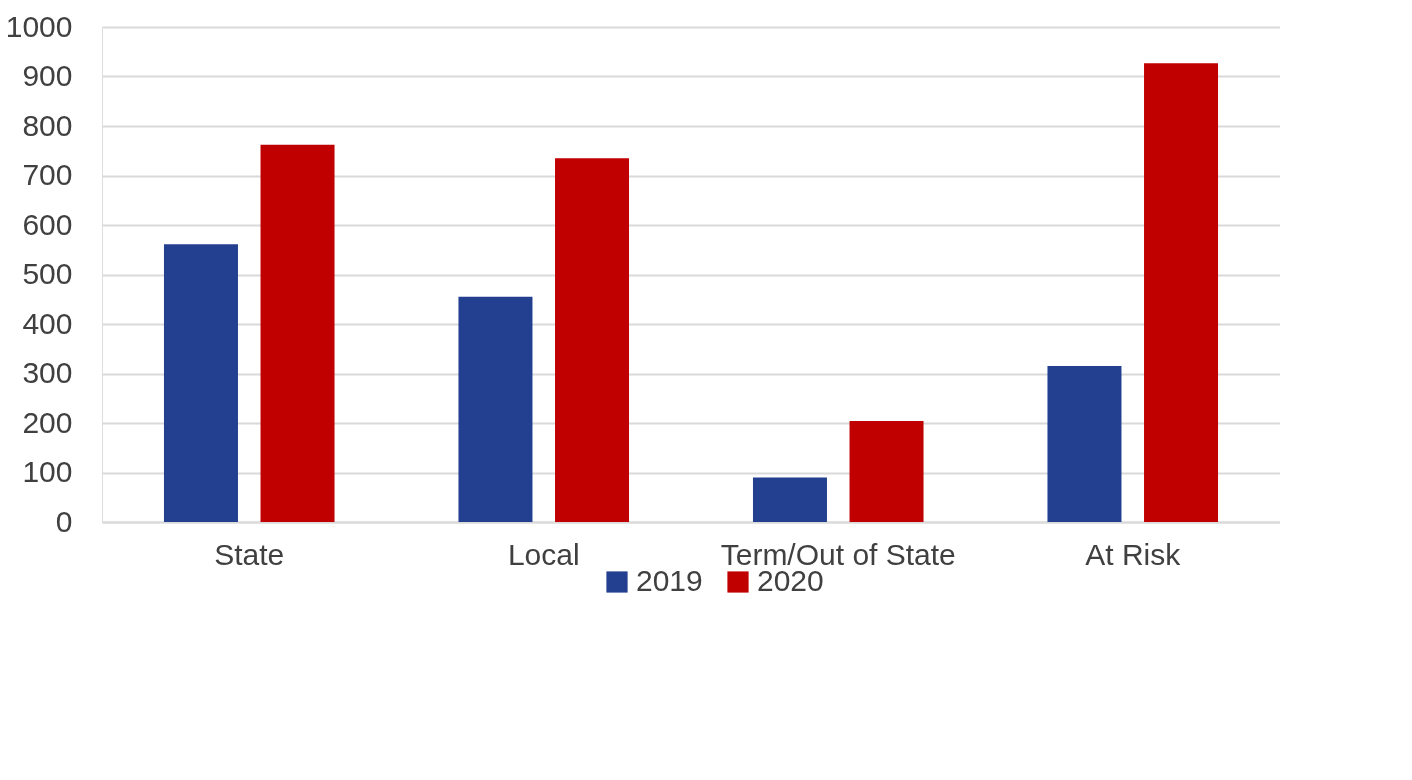  I want to click on y-tick-label: 200, so click(47, 422).